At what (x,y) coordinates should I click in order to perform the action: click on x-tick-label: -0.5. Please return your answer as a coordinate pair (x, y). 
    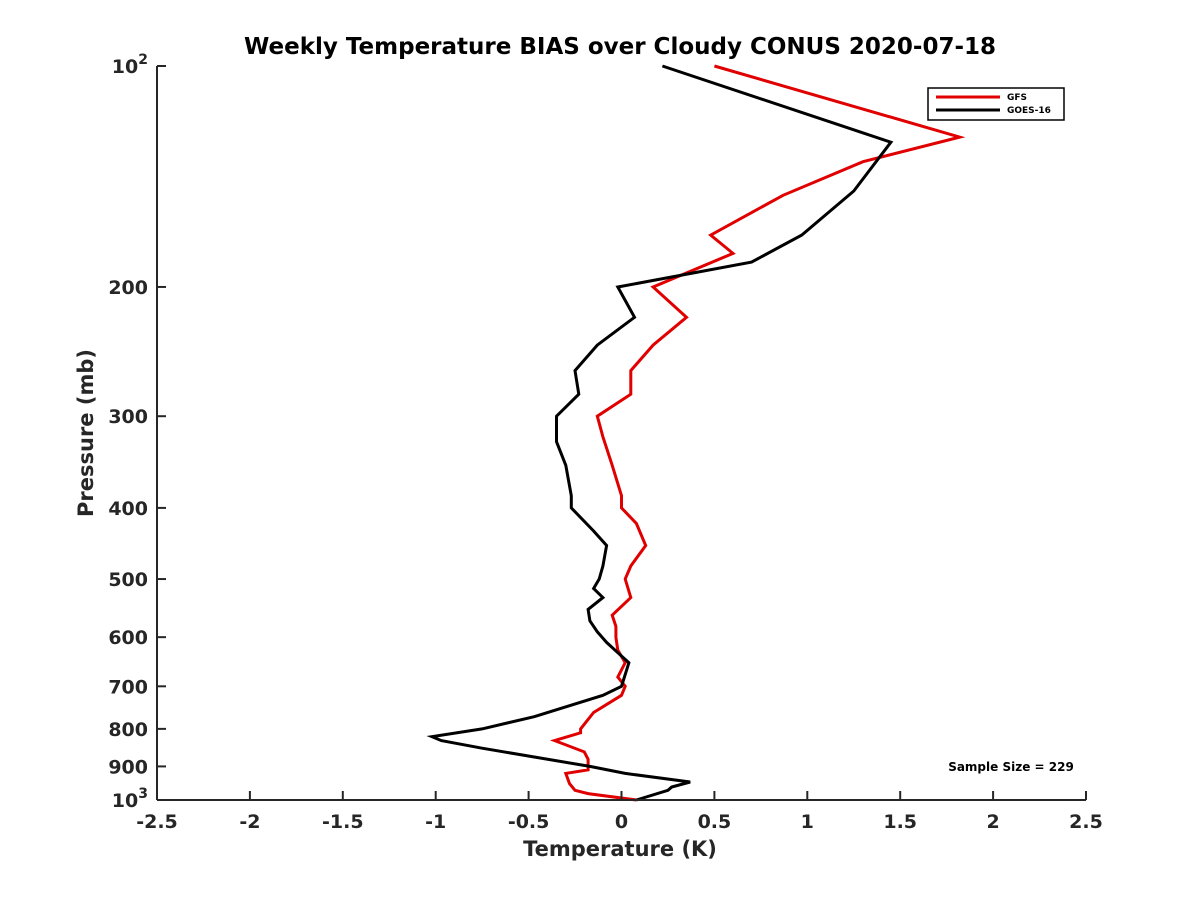
    Looking at the image, I should click on (529, 822).